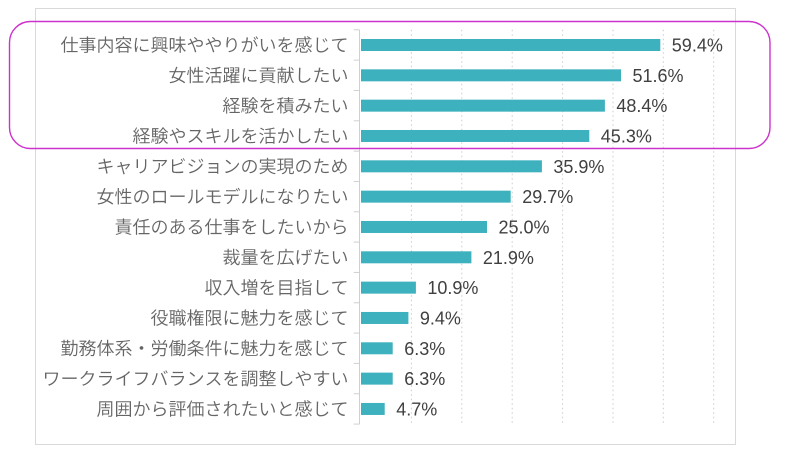  Describe the element at coordinates (452, 288) in the screenshot. I see `svg-text: 10.9%` at that location.